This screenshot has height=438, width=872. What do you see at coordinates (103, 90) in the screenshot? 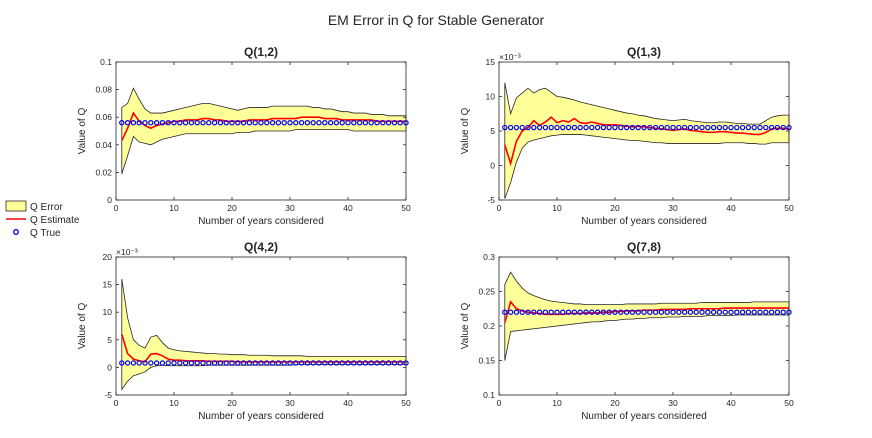
I see `y-tick-label-q12: 0.08` at bounding box center [103, 90].